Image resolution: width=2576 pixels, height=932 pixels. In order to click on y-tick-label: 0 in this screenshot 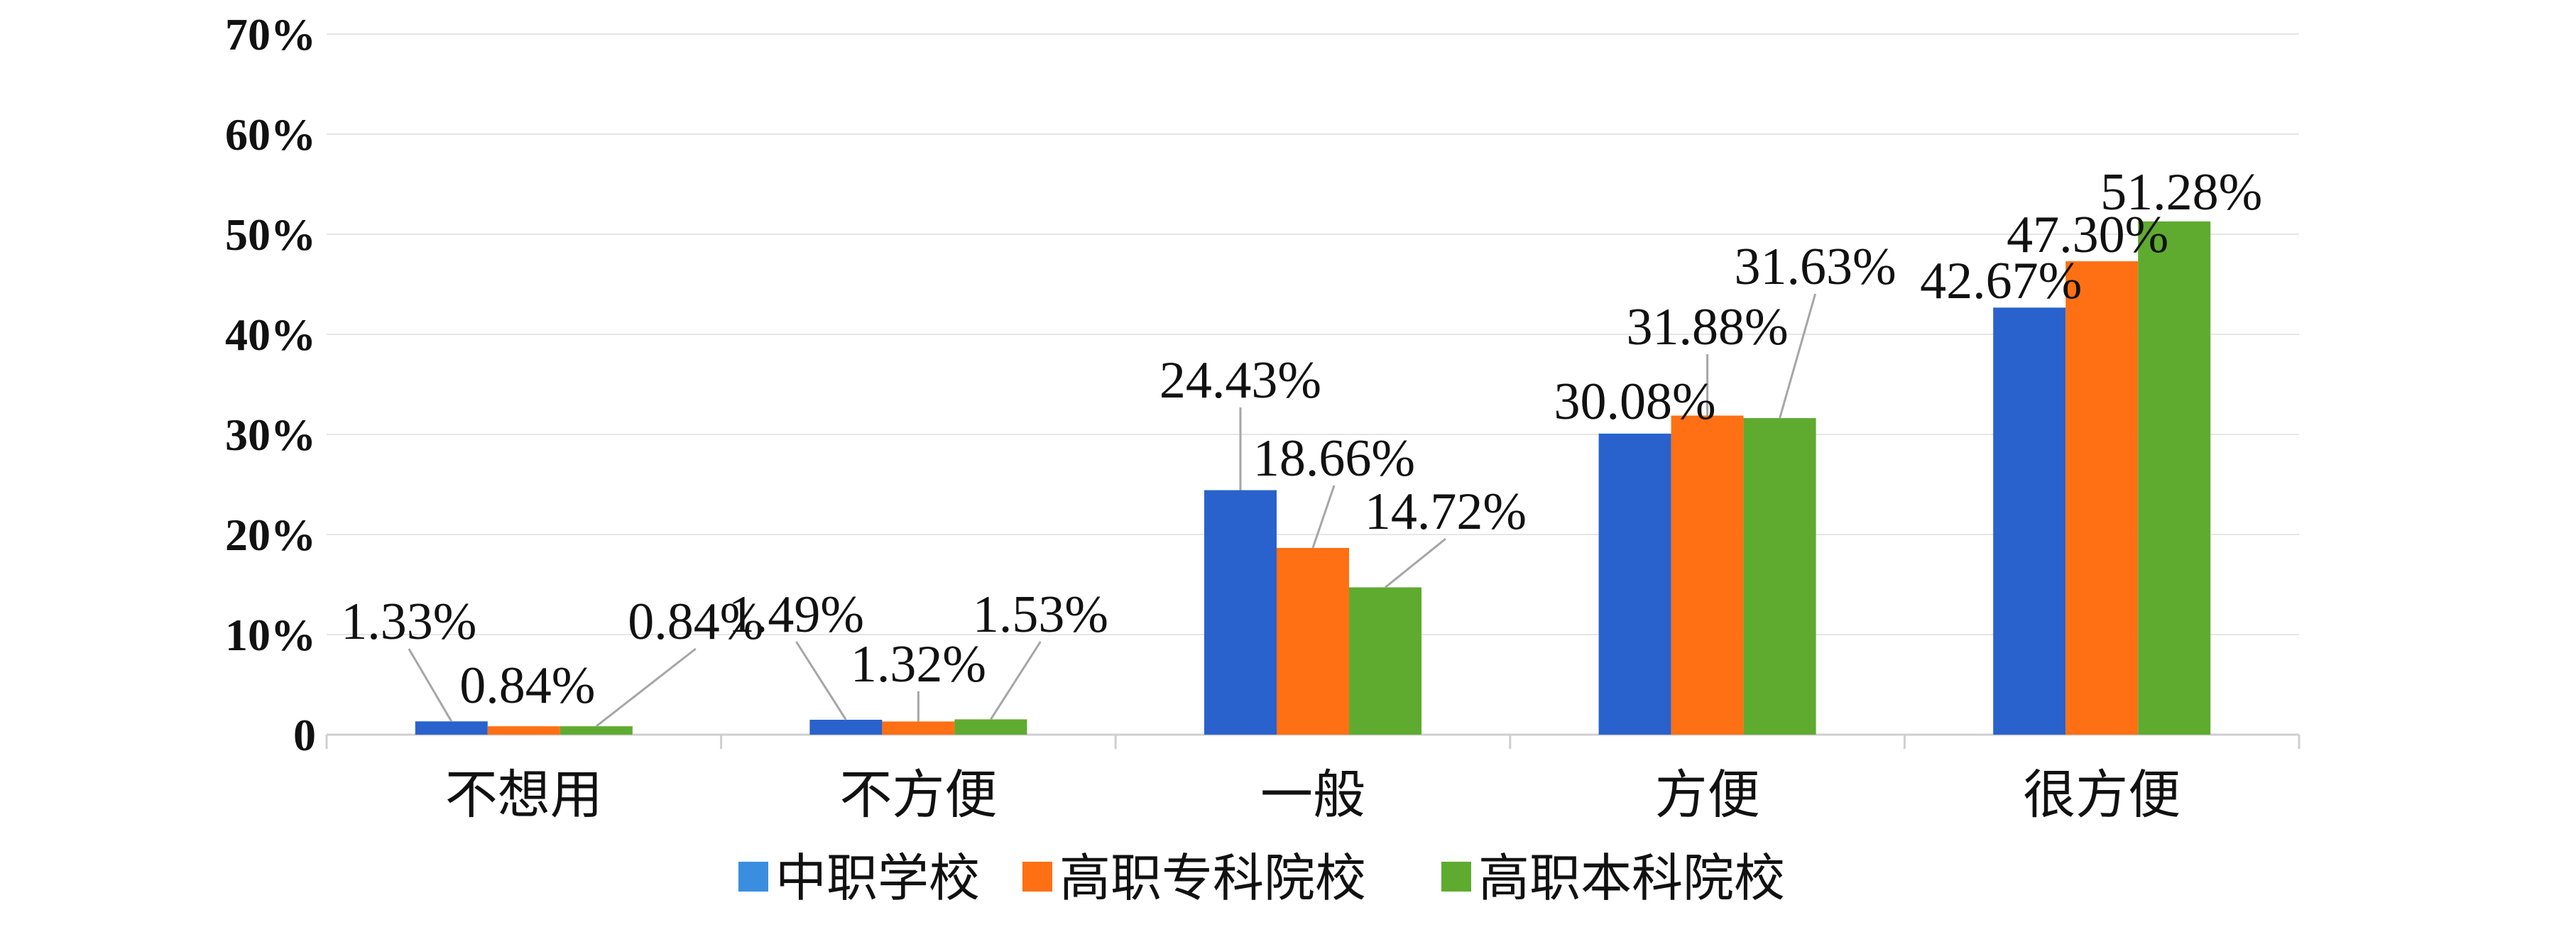, I will do `click(304, 735)`.